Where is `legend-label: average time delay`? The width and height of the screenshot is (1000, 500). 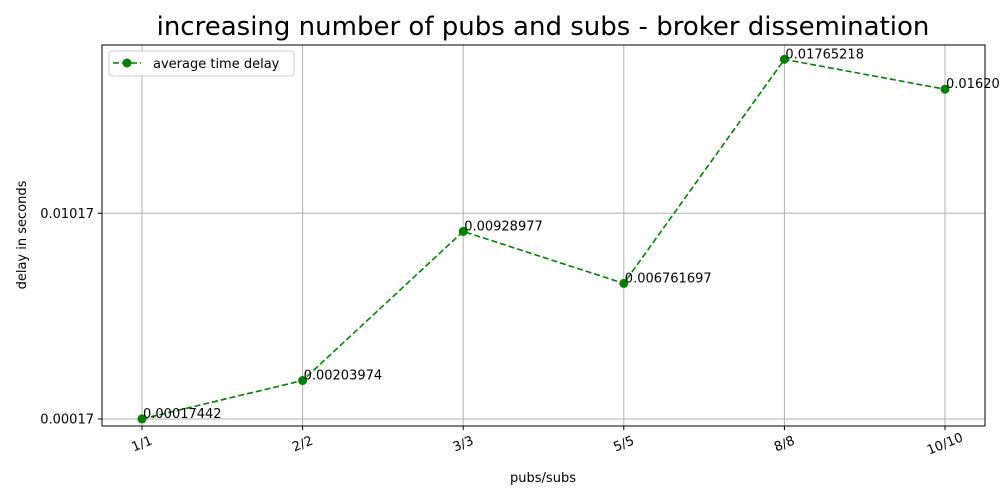
legend-label: average time delay is located at coordinates (216, 64).